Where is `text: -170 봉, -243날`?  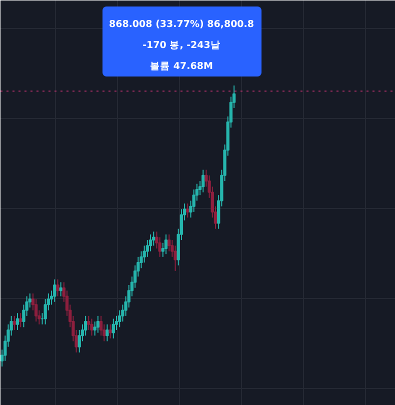
text: -170 봉, -243날 is located at coordinates (181, 45).